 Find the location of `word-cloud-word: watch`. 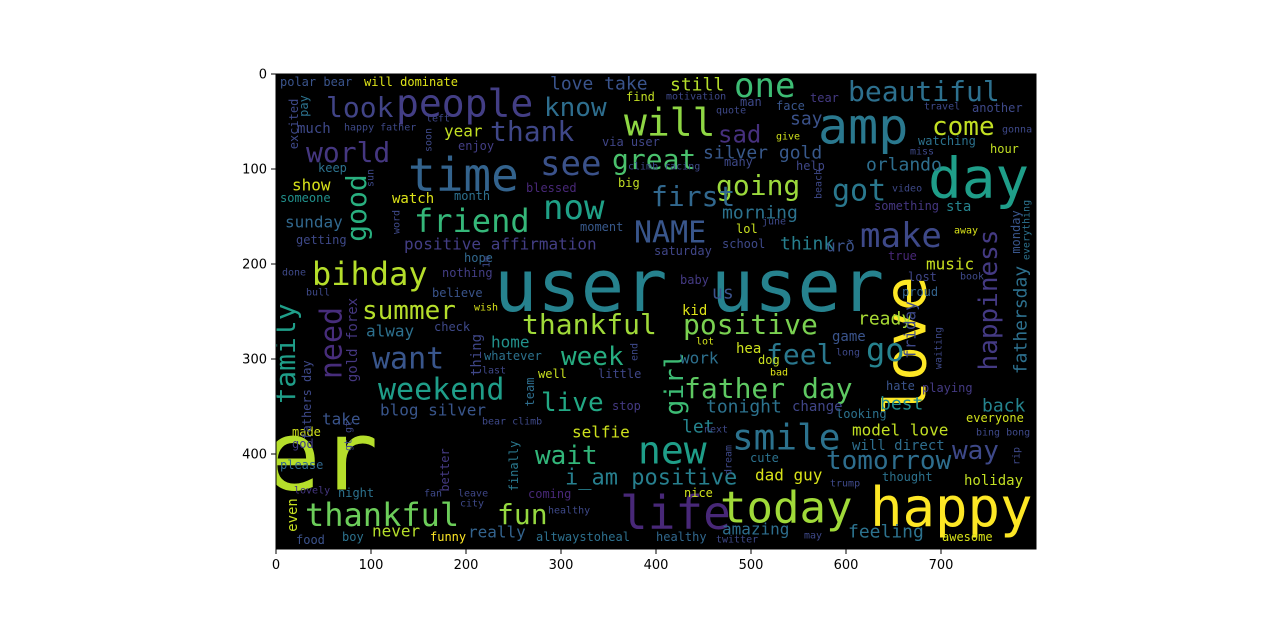

word-cloud-word: watch is located at coordinates (413, 199).